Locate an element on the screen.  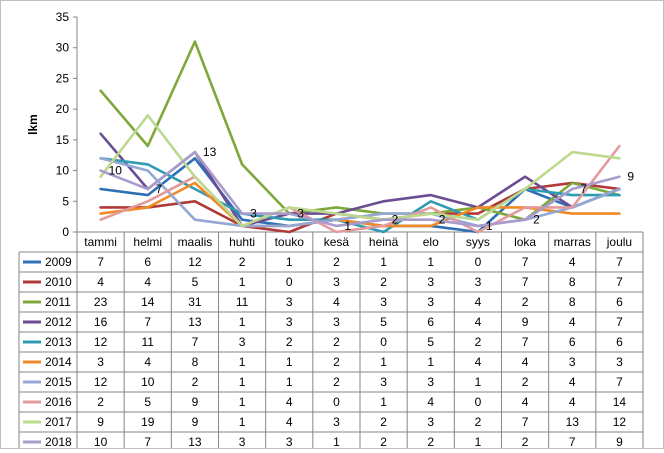
table-cell-2009-syys: 0 is located at coordinates (478, 262).